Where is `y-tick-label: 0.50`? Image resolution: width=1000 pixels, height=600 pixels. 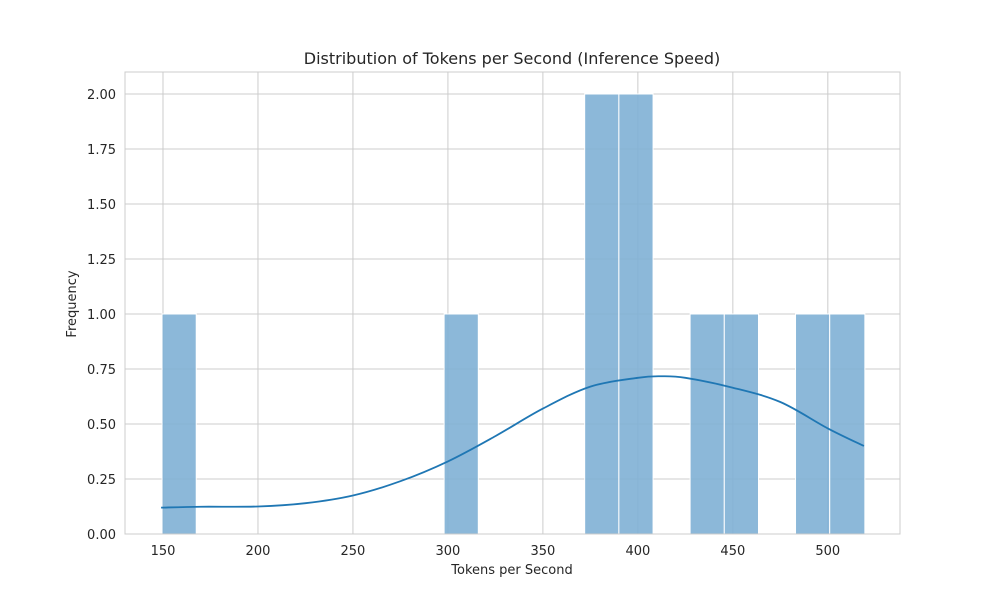 y-tick-label: 0.50 is located at coordinates (101, 425).